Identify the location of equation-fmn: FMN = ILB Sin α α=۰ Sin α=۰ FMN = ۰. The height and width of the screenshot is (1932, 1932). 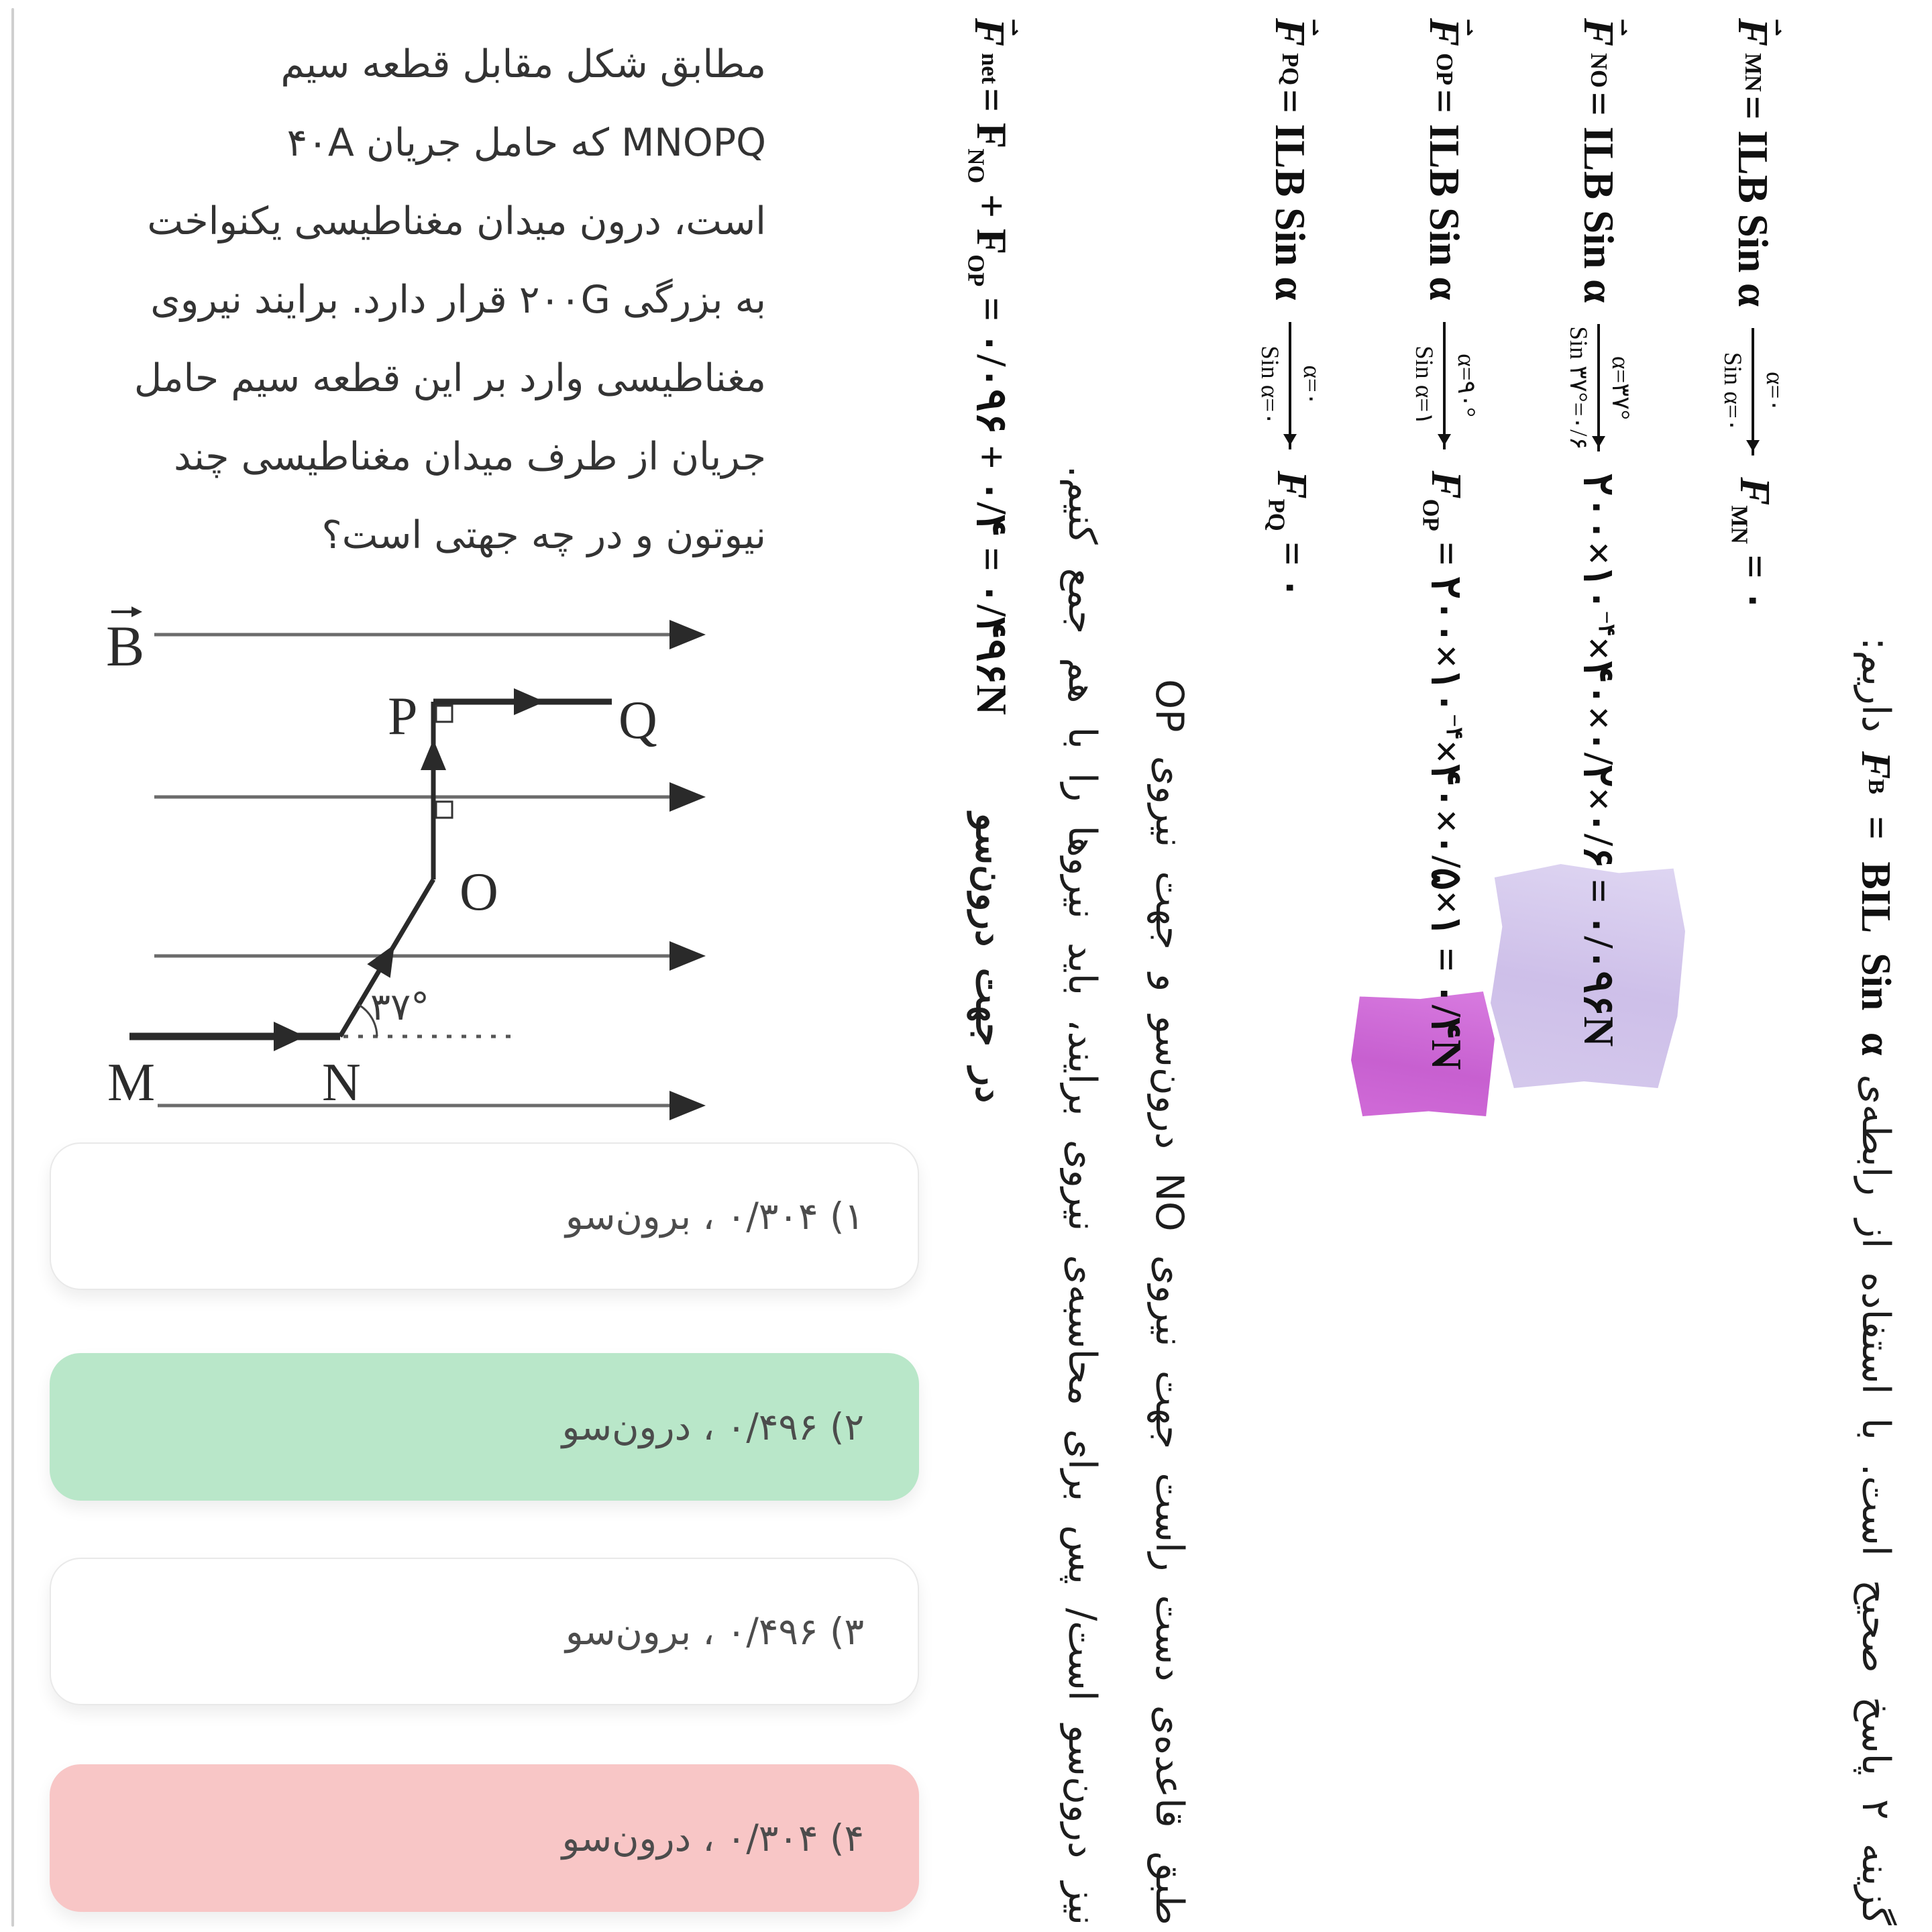
(1753, 971).